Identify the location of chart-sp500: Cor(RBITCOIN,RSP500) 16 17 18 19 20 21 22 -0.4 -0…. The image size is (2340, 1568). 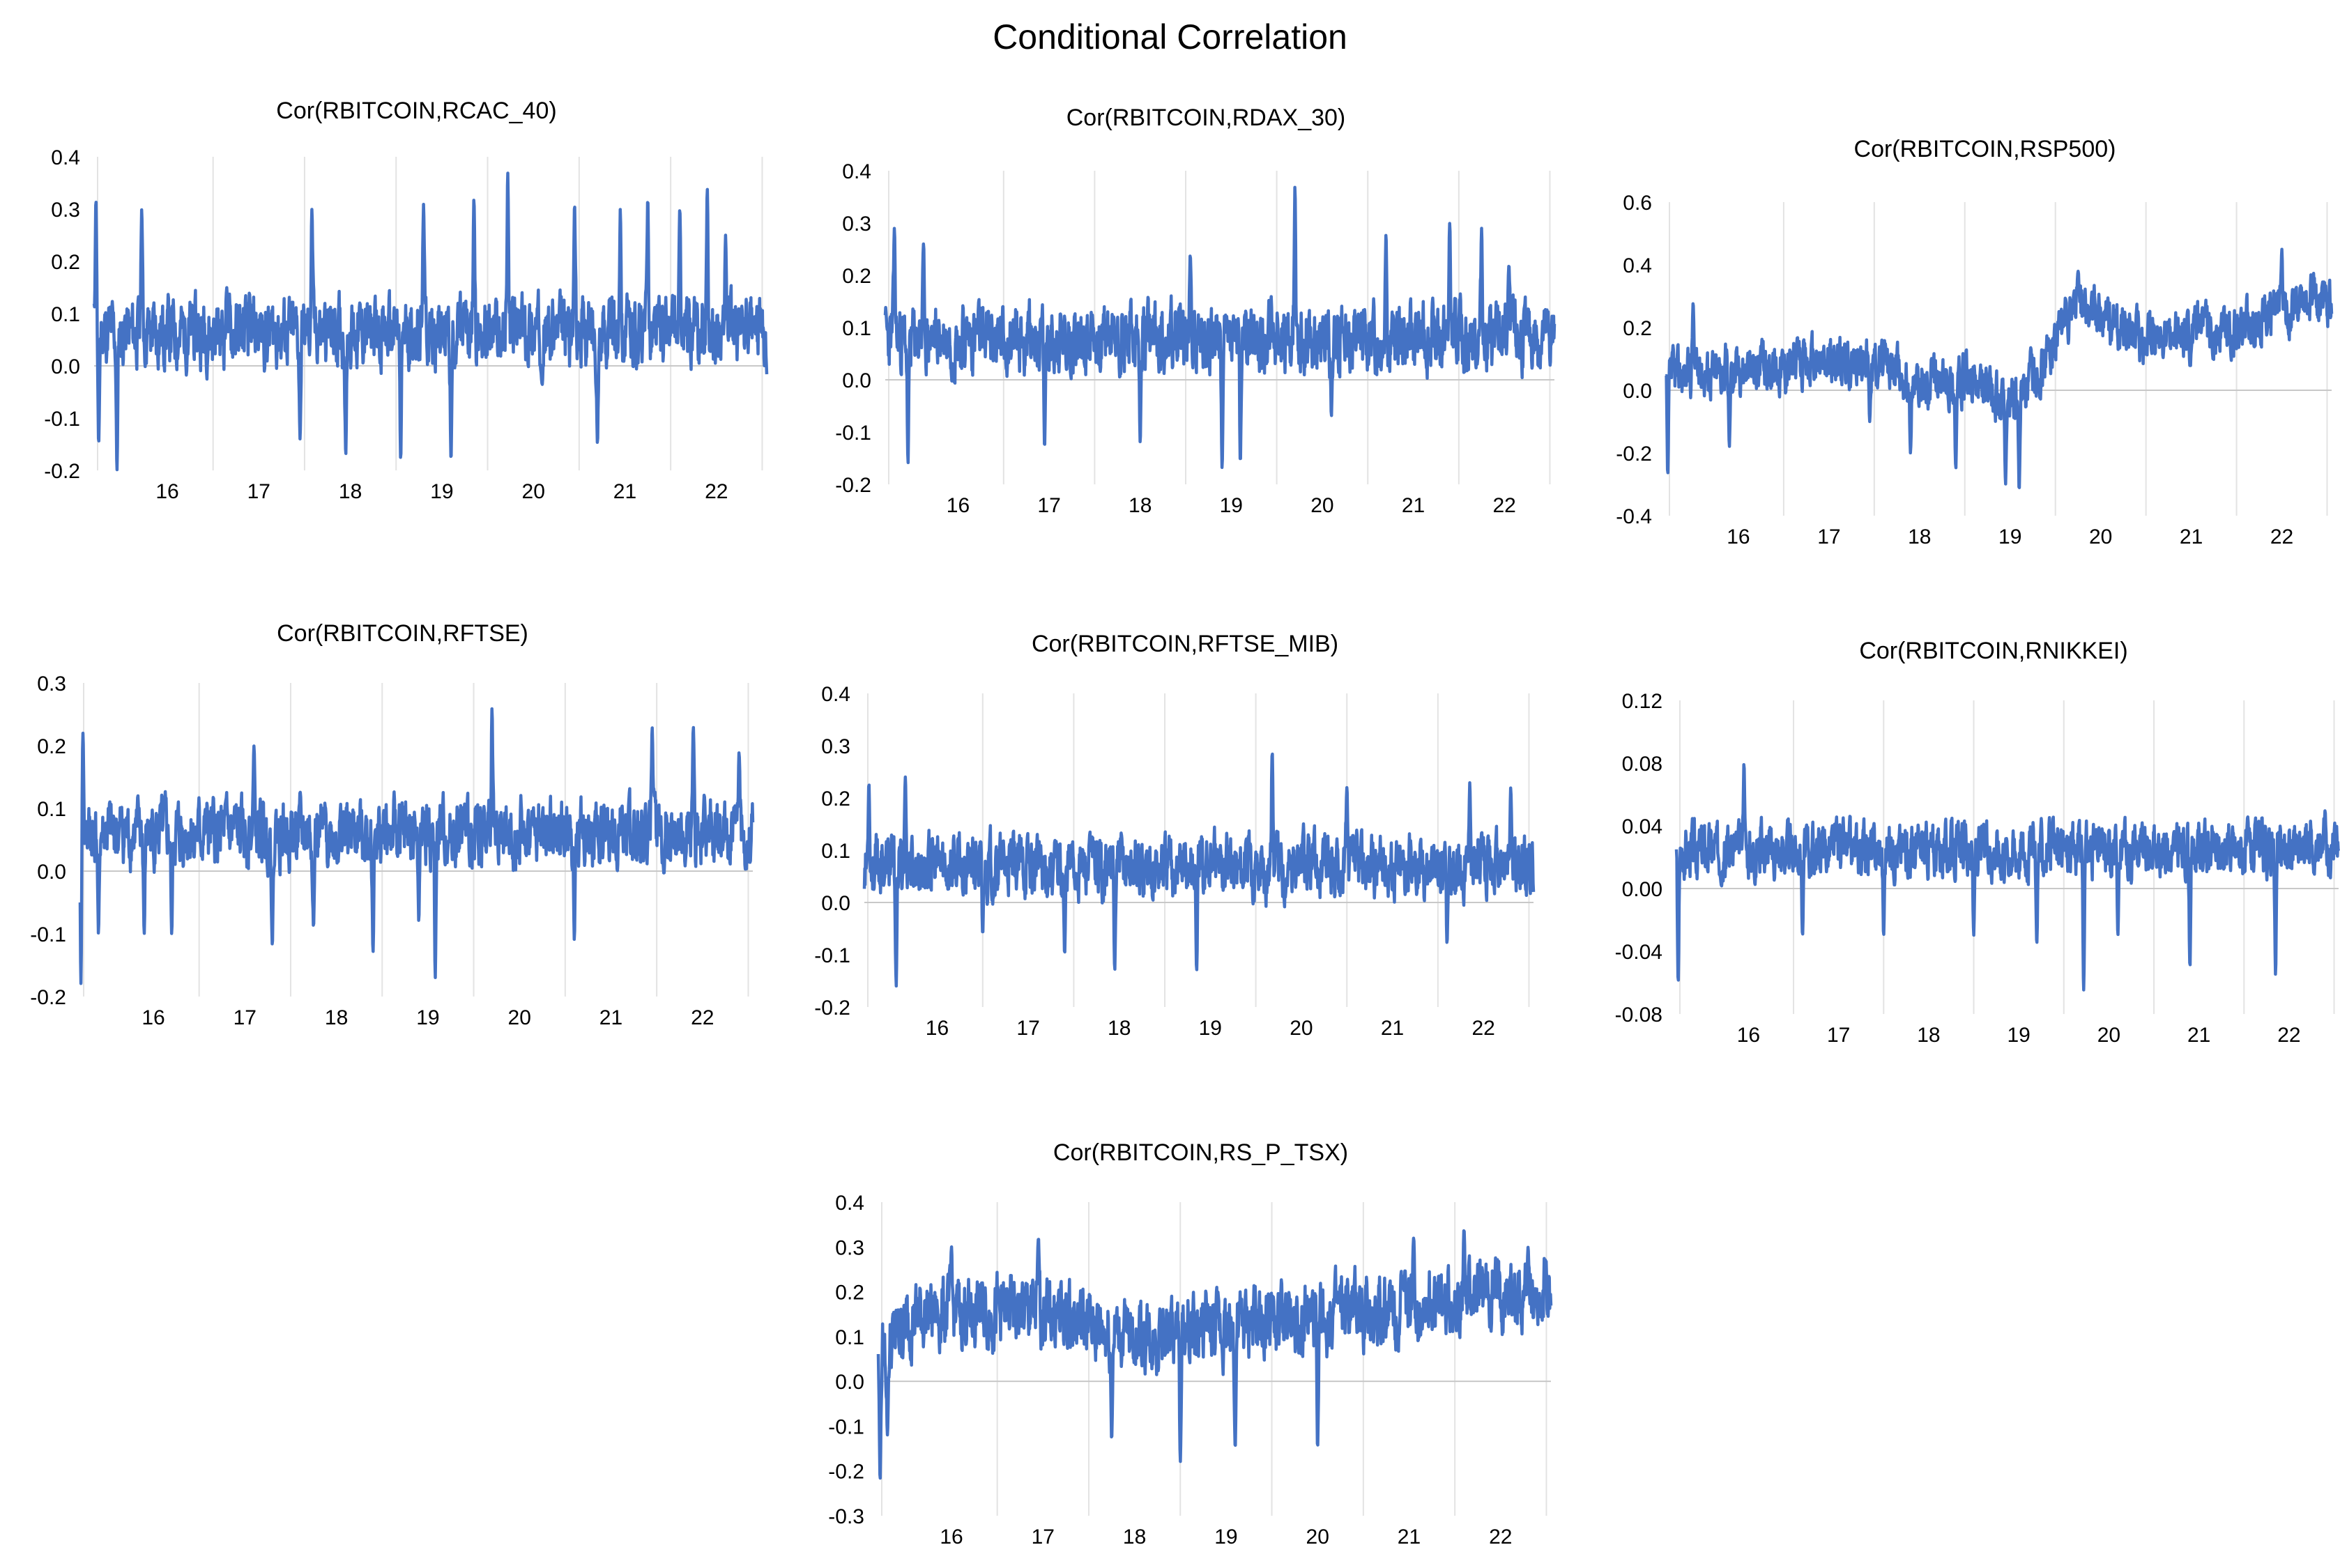
(1968, 345).